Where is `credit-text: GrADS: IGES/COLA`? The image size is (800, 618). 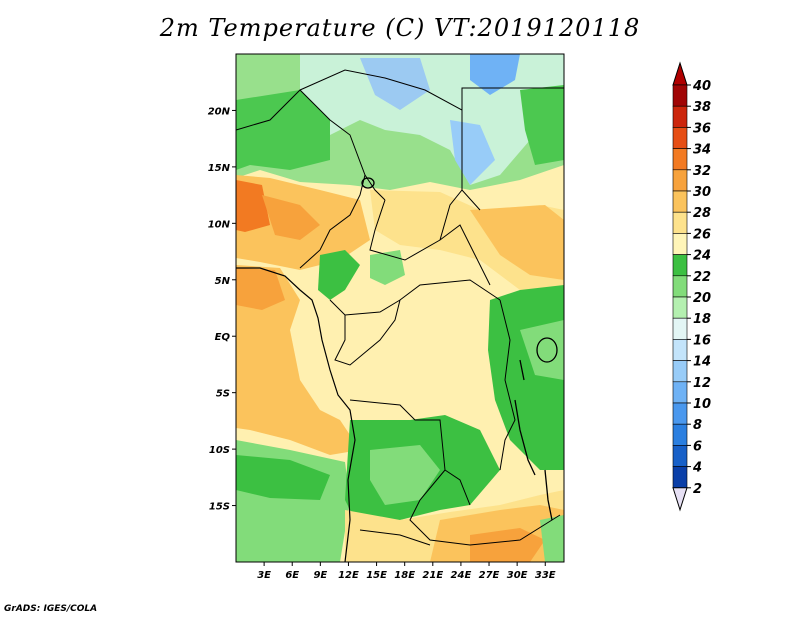 credit-text: GrADS: IGES/COLA is located at coordinates (51, 609).